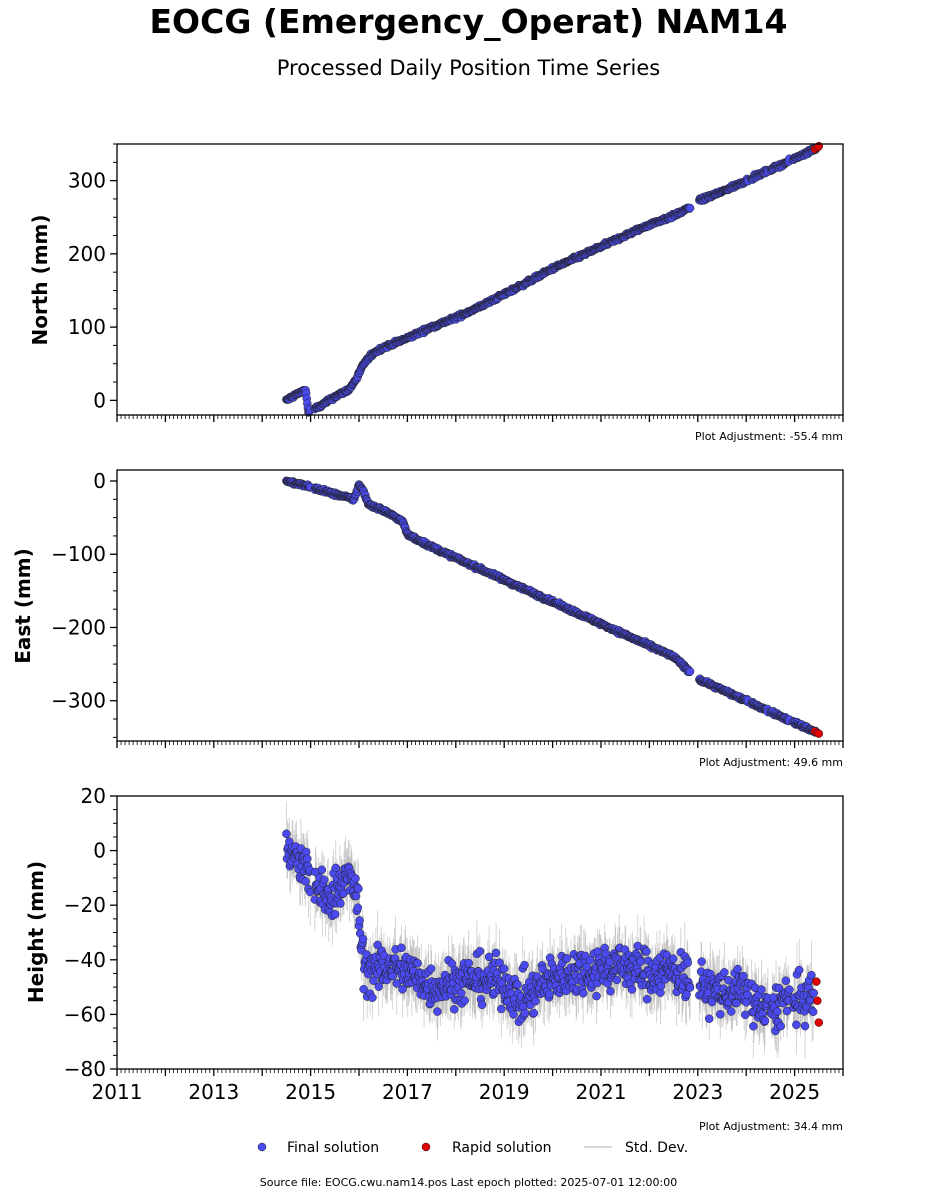 The width and height of the screenshot is (937, 1200). I want to click on chart-title: EOCG (Emergency_Operat) NAM14, so click(468, 21).